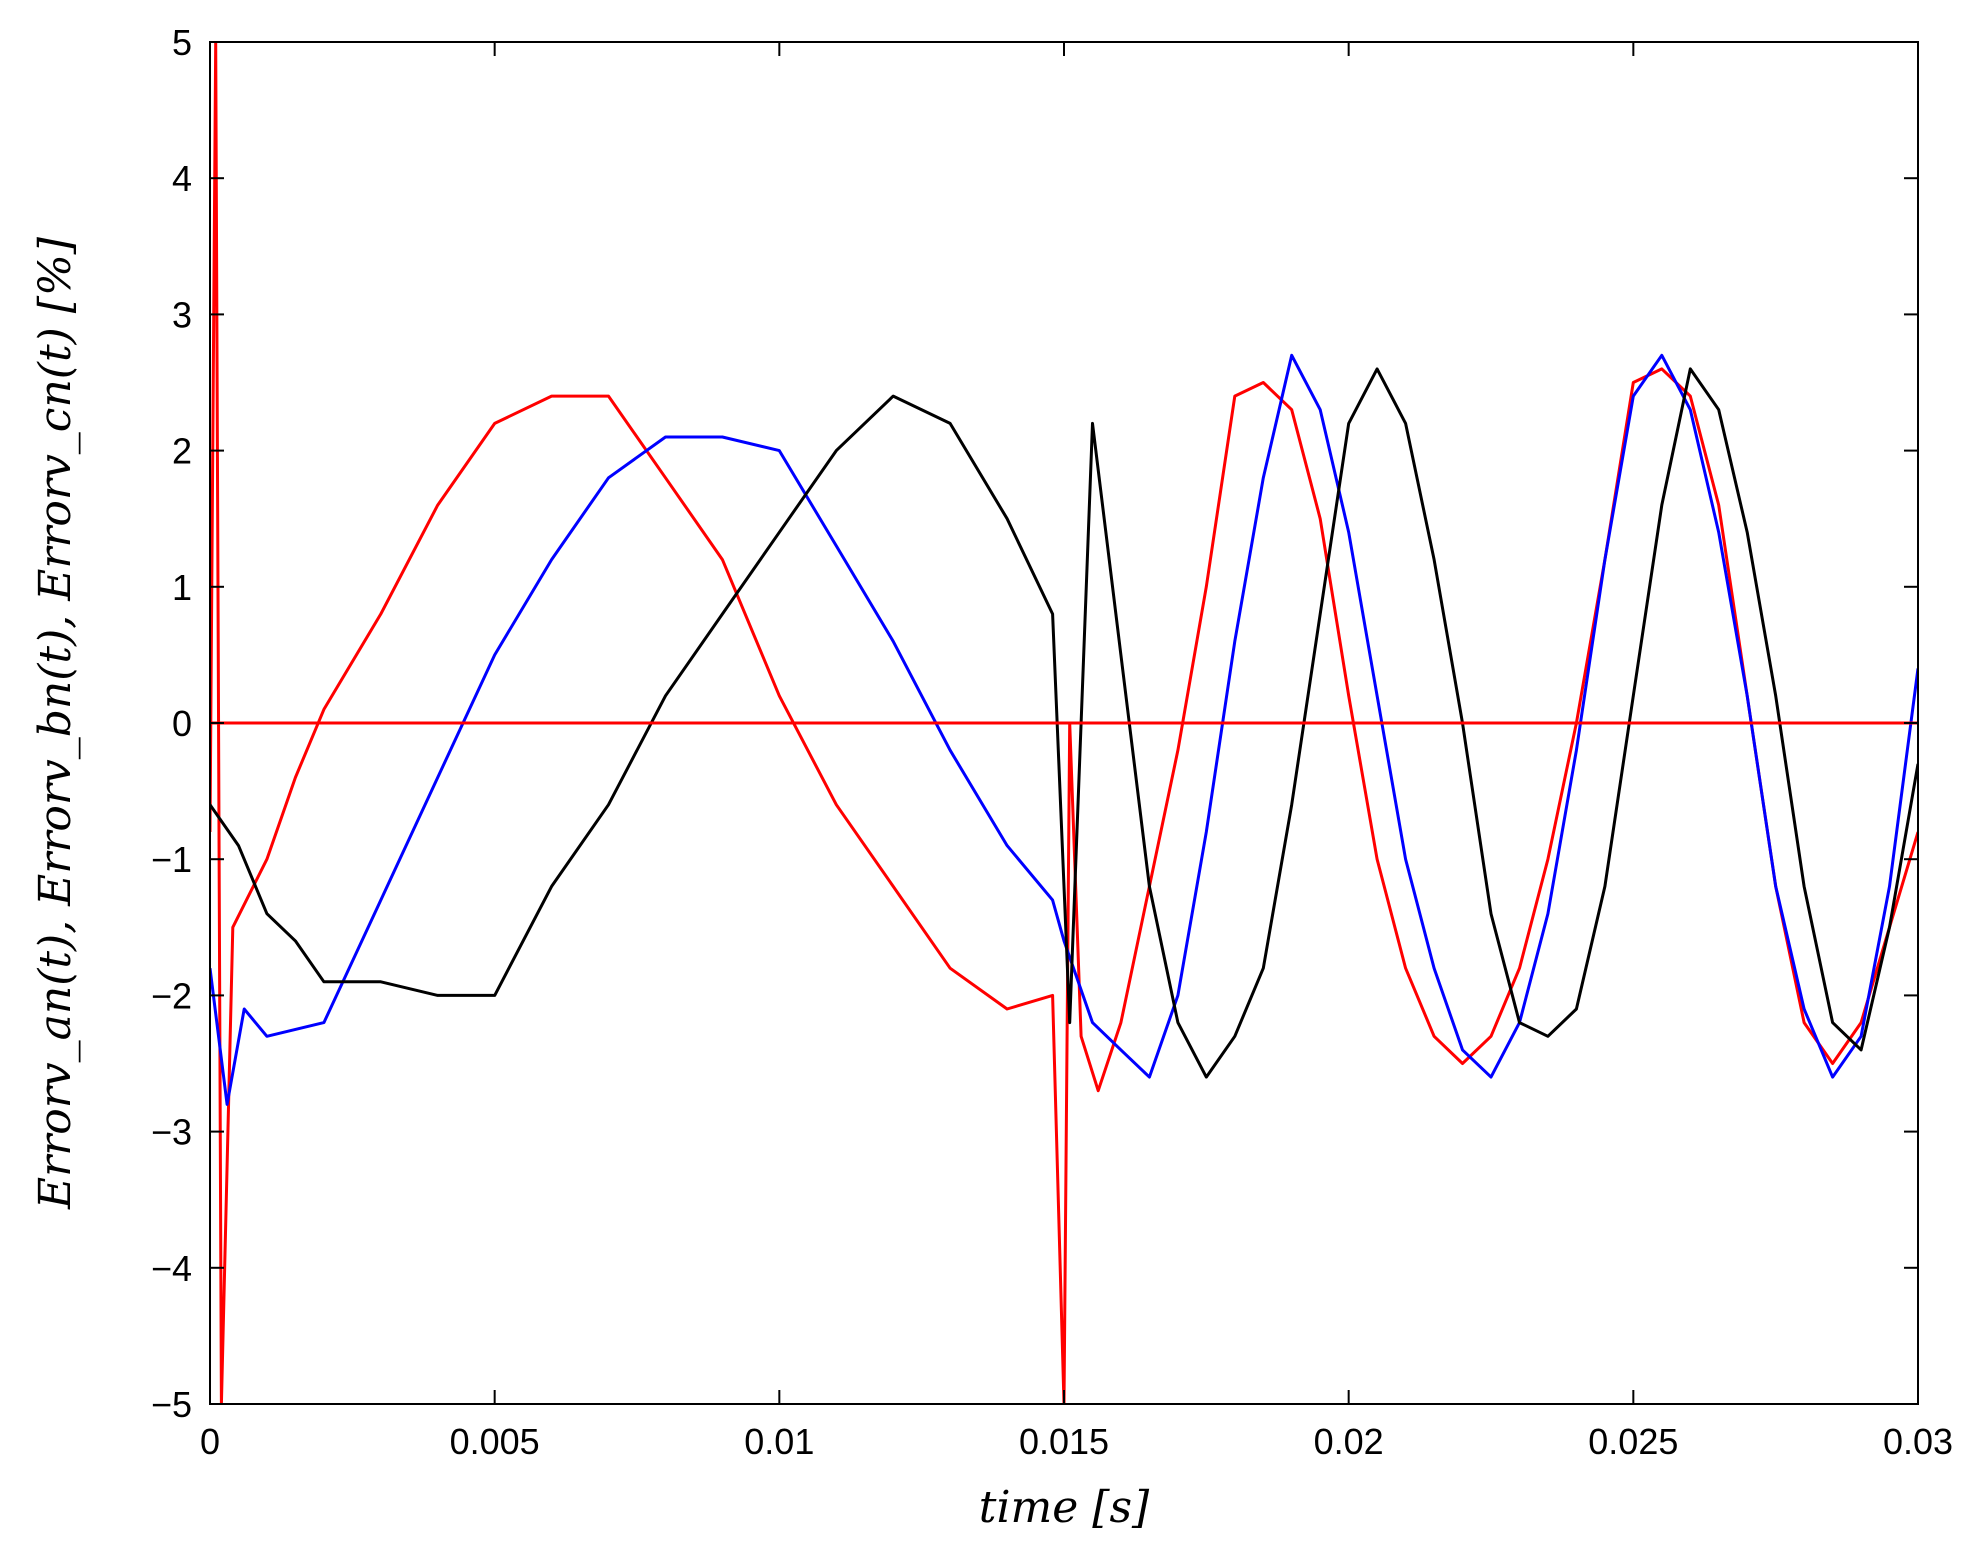 This screenshot has height=1564, width=1979. What do you see at coordinates (779, 1441) in the screenshot?
I see `x-tick-label-2: 0.01` at bounding box center [779, 1441].